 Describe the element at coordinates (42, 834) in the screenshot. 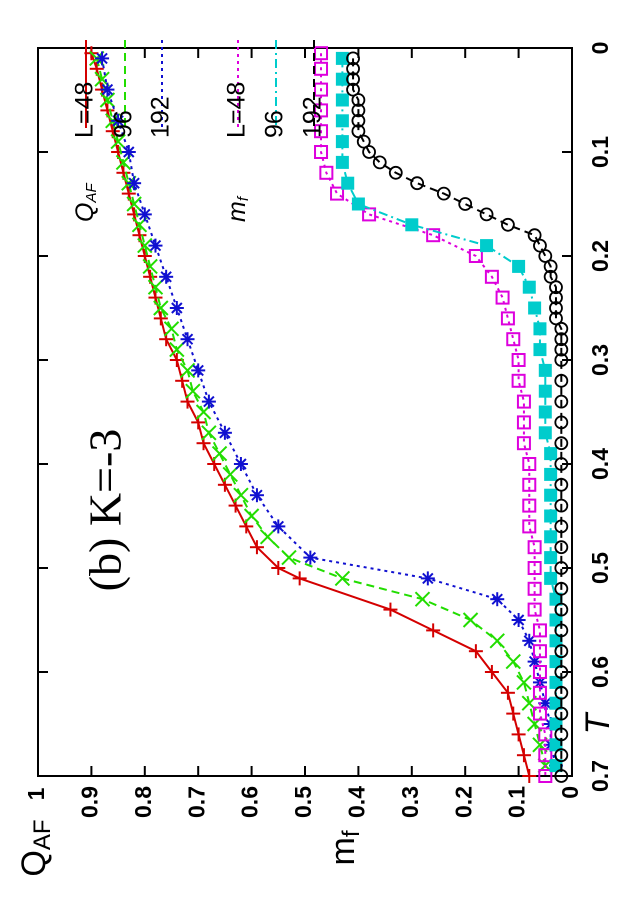

I see `y-axis-title-primary-subscript: AF` at that location.